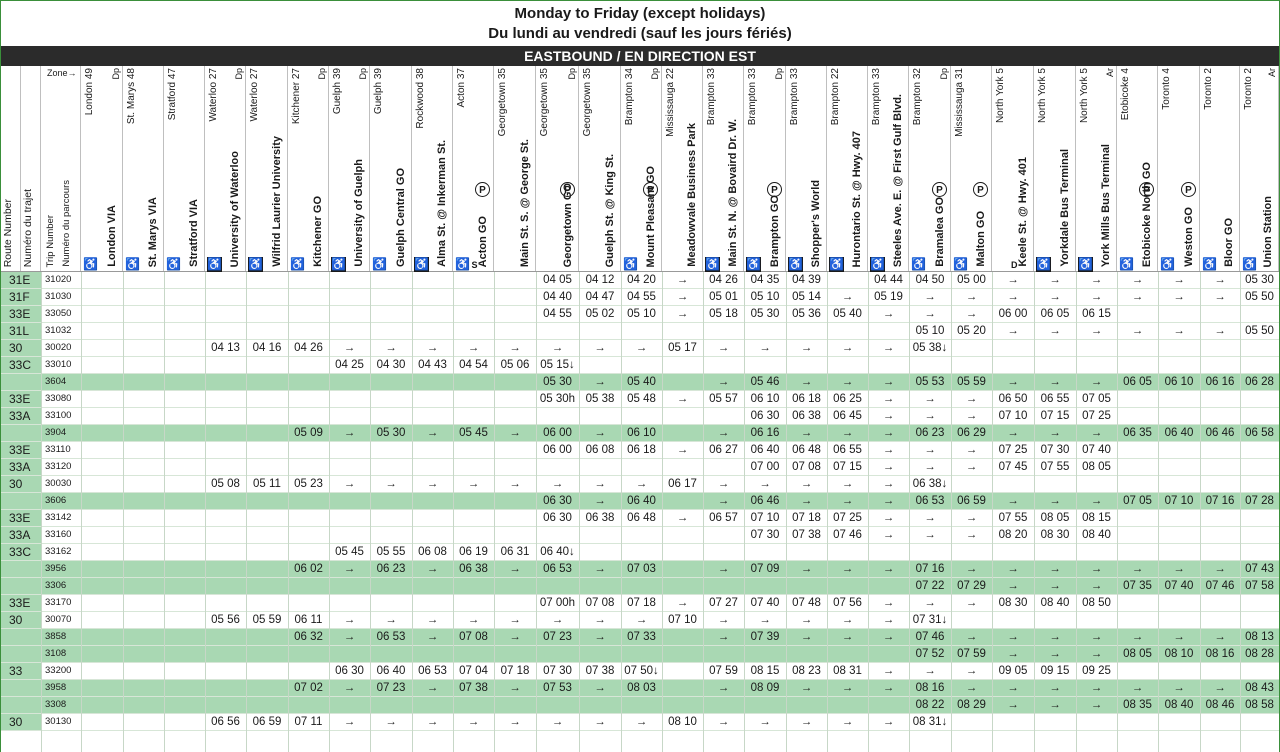  What do you see at coordinates (557, 399) in the screenshot?
I see `time-cell: 05 30h` at bounding box center [557, 399].